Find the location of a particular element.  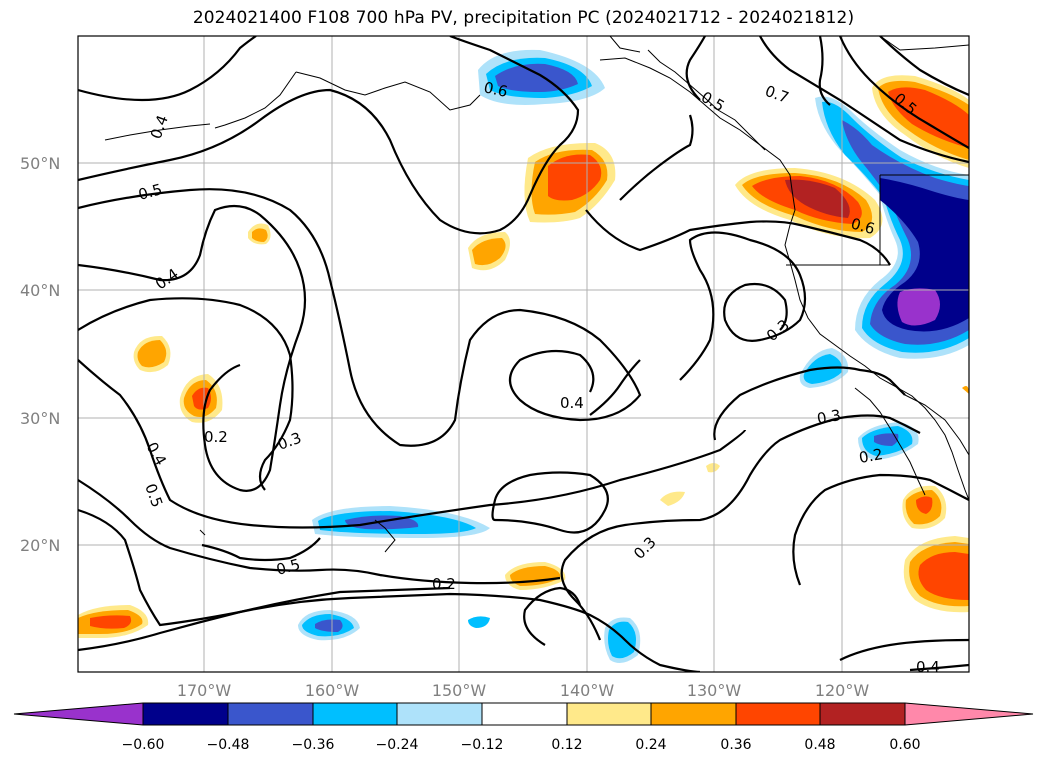

colorbar-tick-label: 0.36 is located at coordinates (735, 745).